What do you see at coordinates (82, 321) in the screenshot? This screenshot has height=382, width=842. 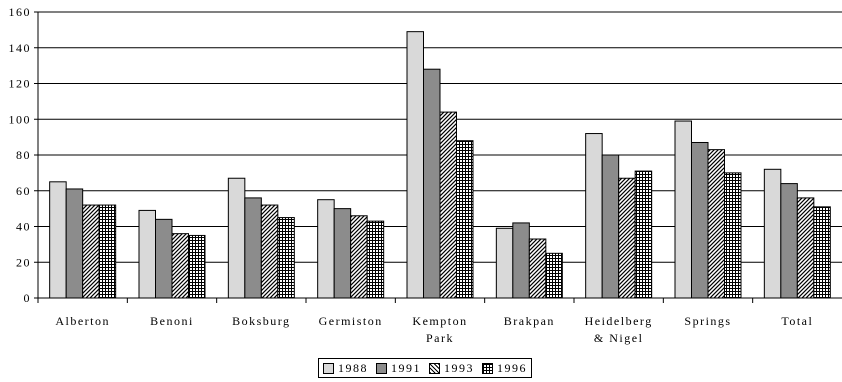 I see `x-tick-label: Alberton` at bounding box center [82, 321].